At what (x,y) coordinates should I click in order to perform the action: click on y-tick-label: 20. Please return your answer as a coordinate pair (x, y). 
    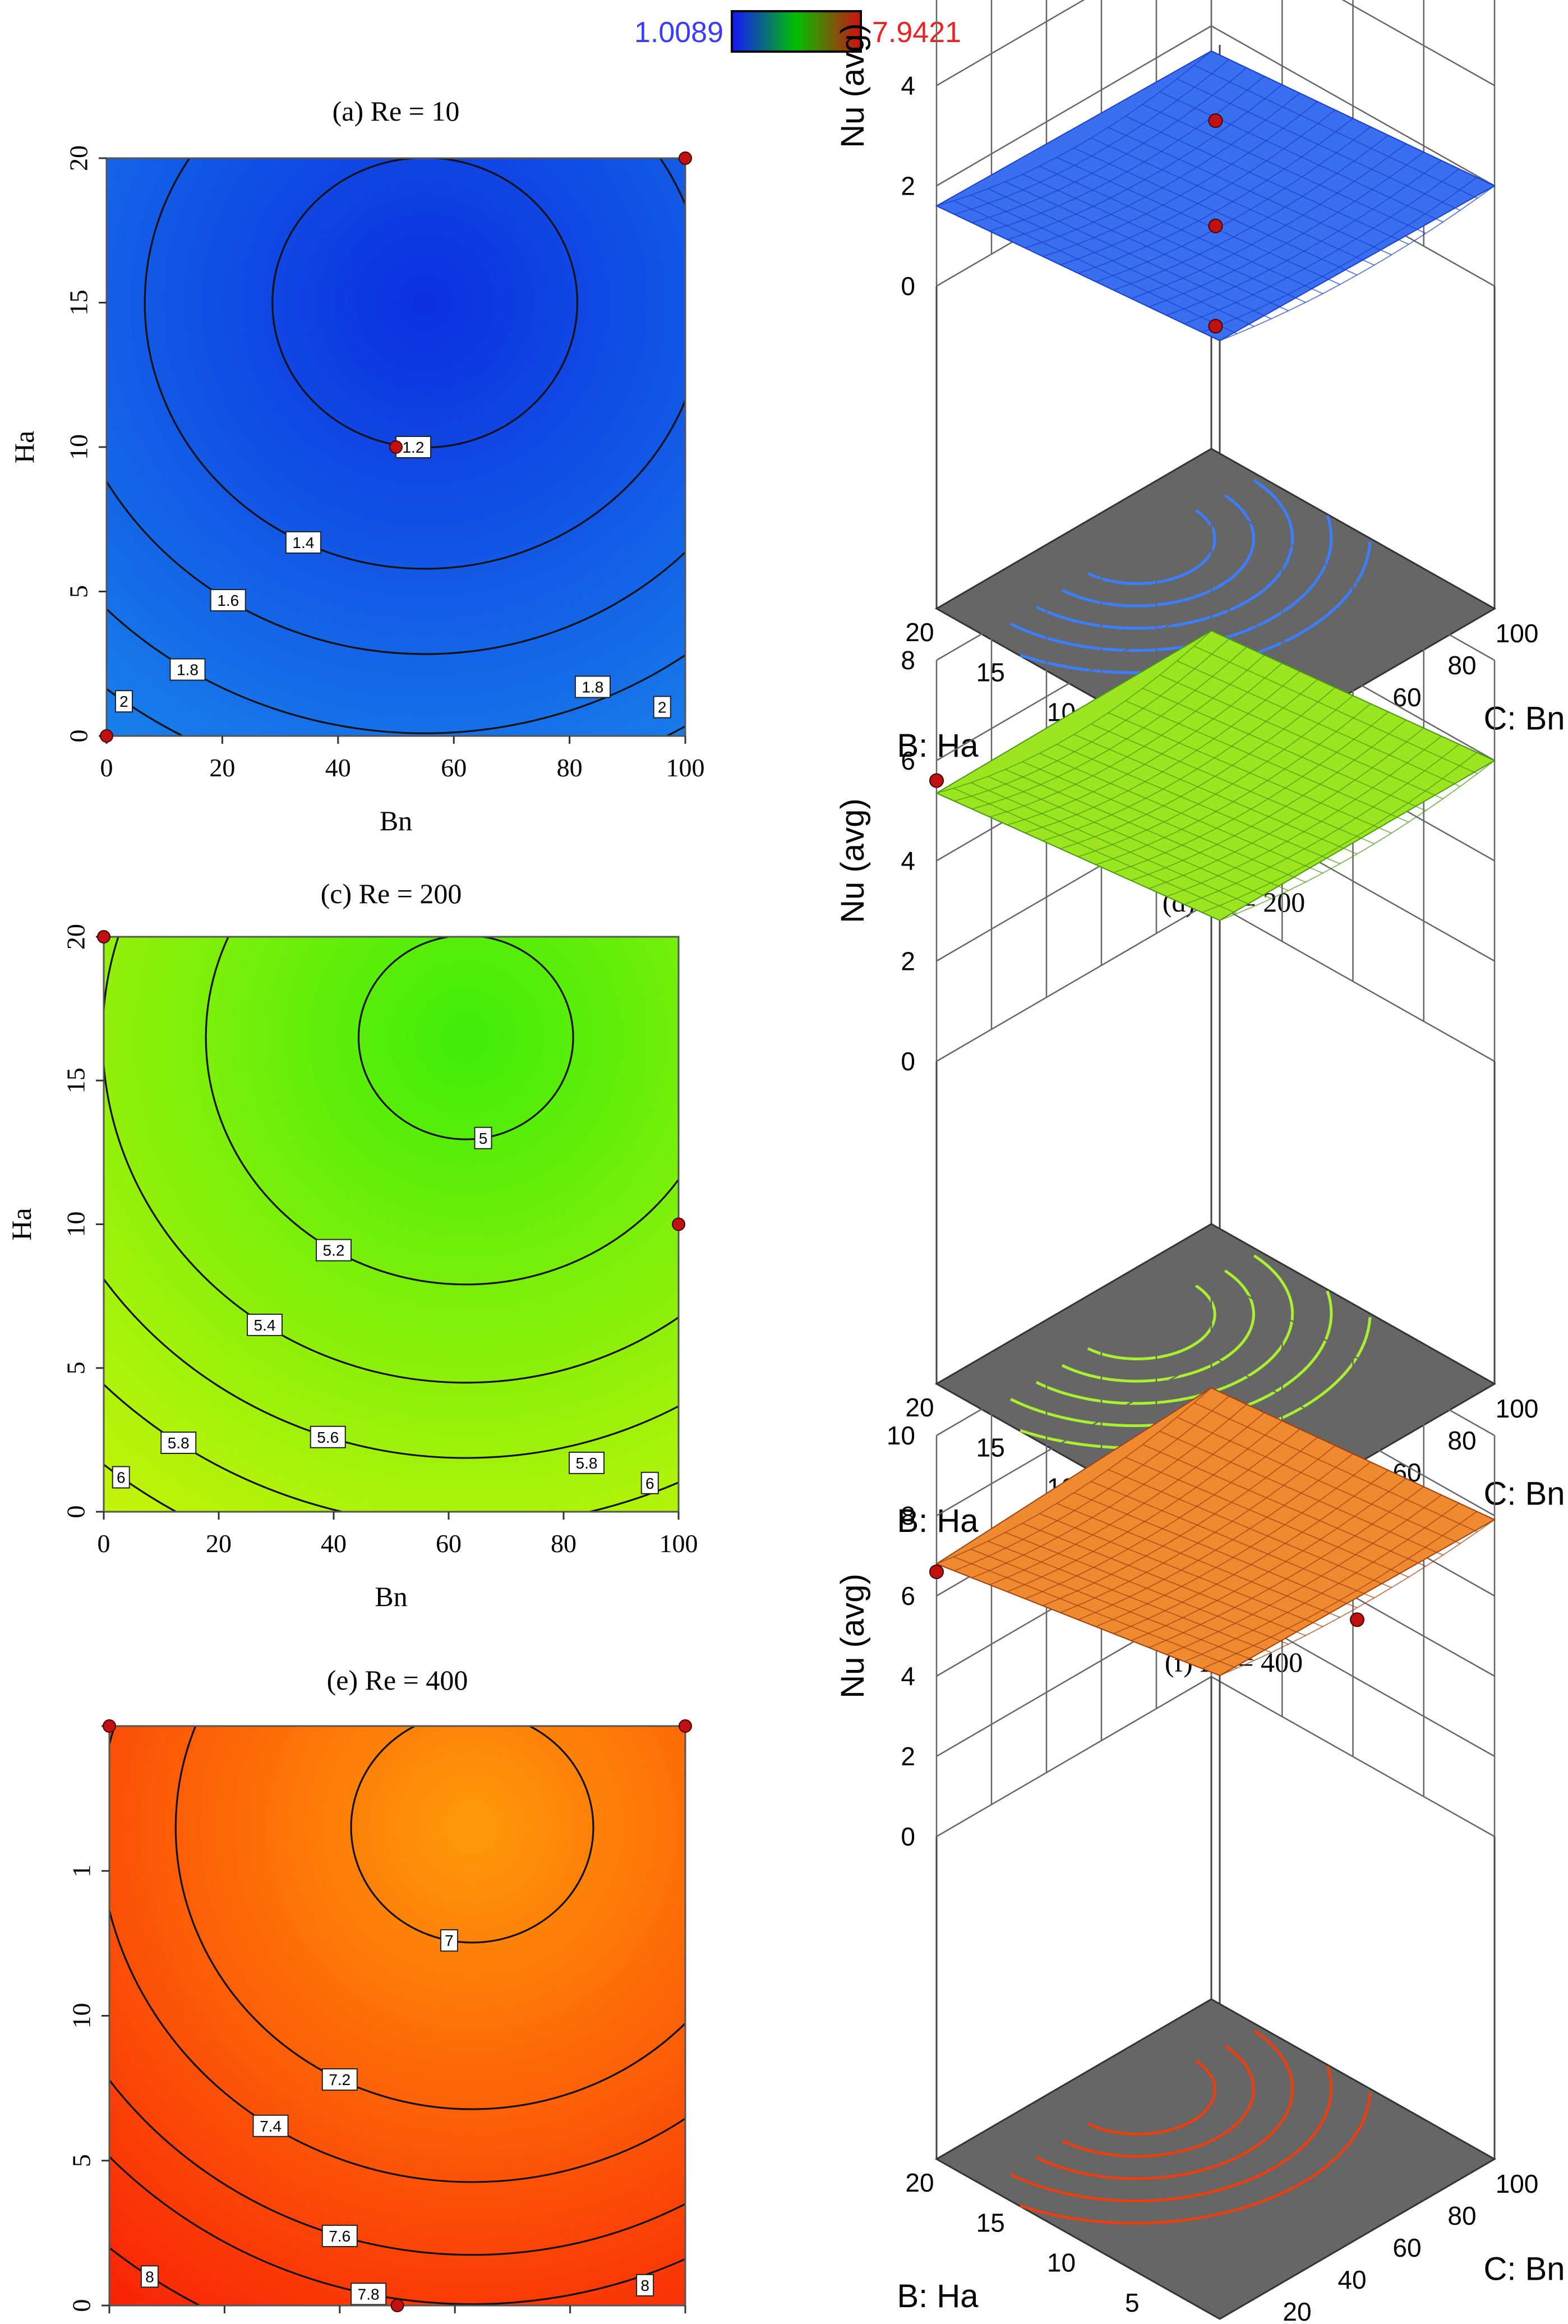
    Looking at the image, I should click on (78, 158).